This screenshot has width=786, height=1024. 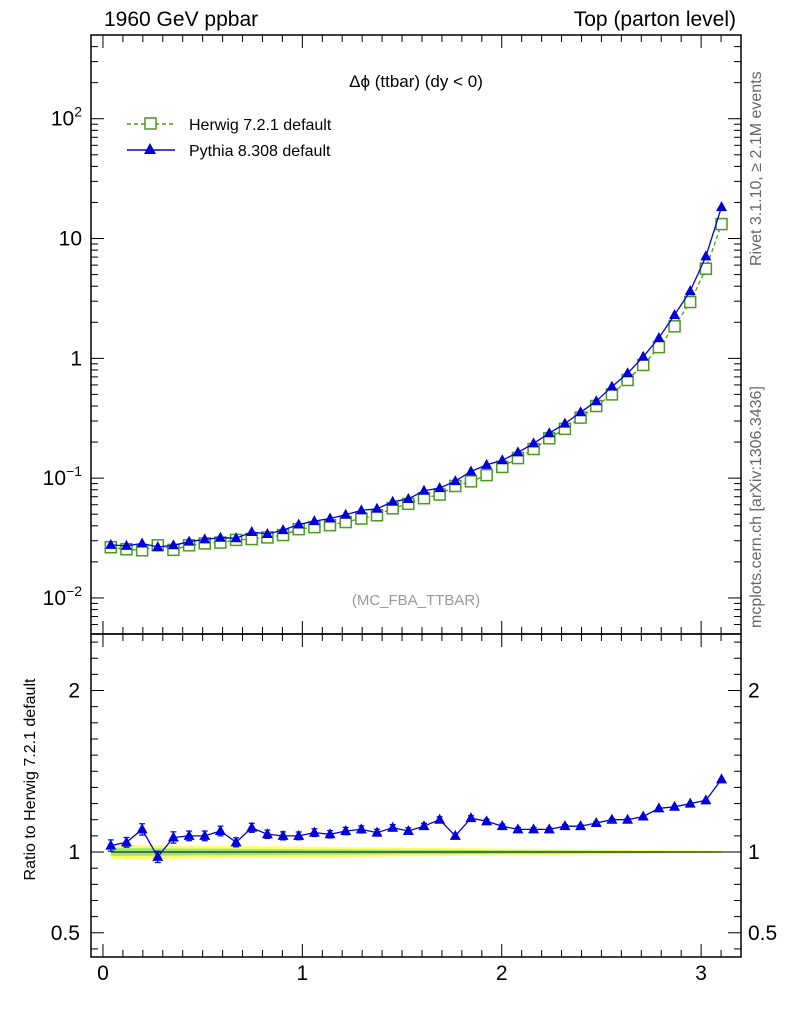 I want to click on x-tick-label: 2, so click(x=502, y=973).